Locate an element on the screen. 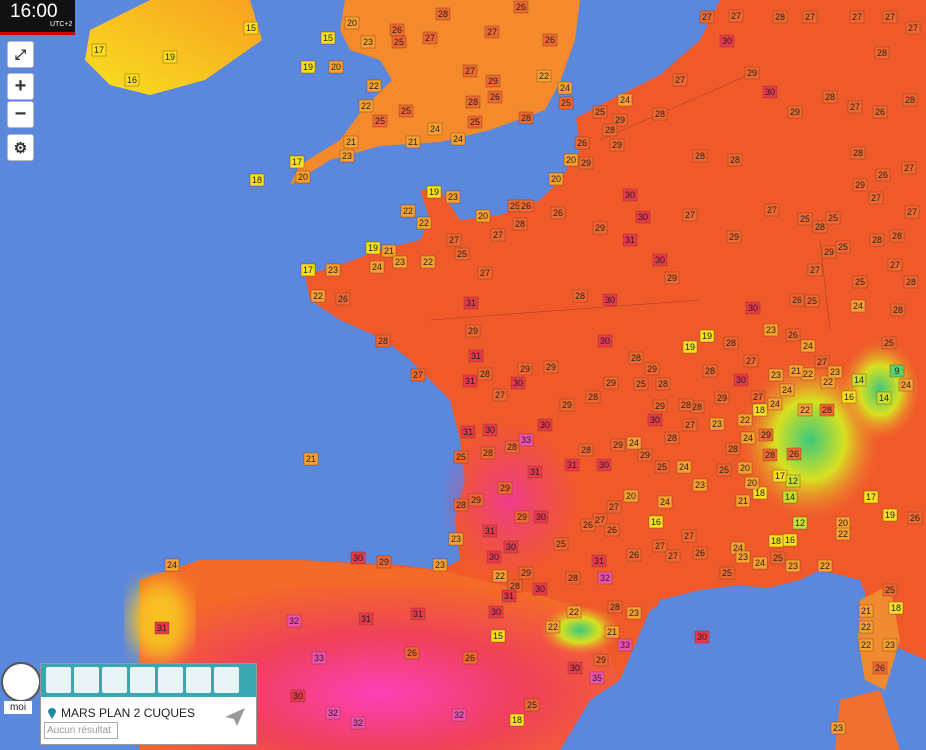 Image resolution: width=926 pixels, height=750 pixels. temperature-label: 19 is located at coordinates (373, 248).